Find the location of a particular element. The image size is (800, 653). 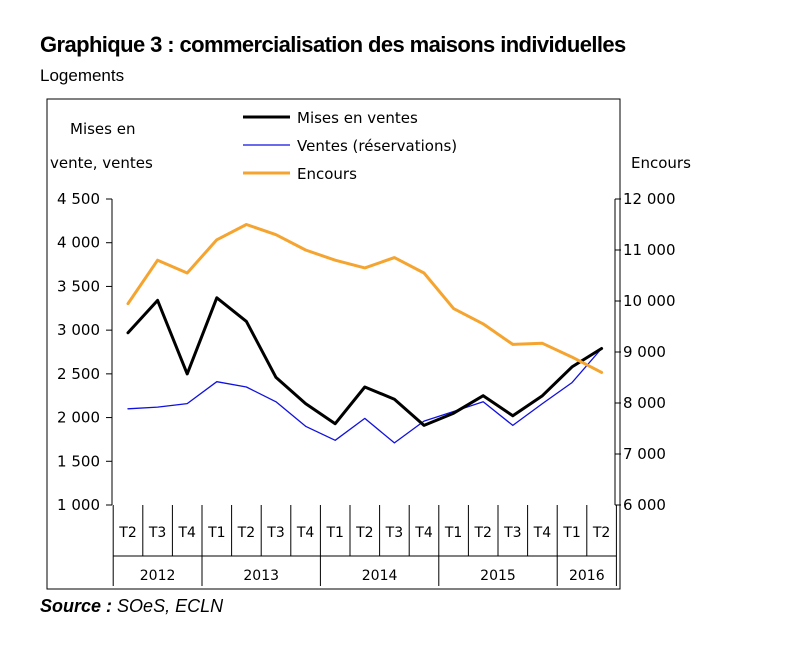

left-tick-label: 4 000 is located at coordinates (78, 243).